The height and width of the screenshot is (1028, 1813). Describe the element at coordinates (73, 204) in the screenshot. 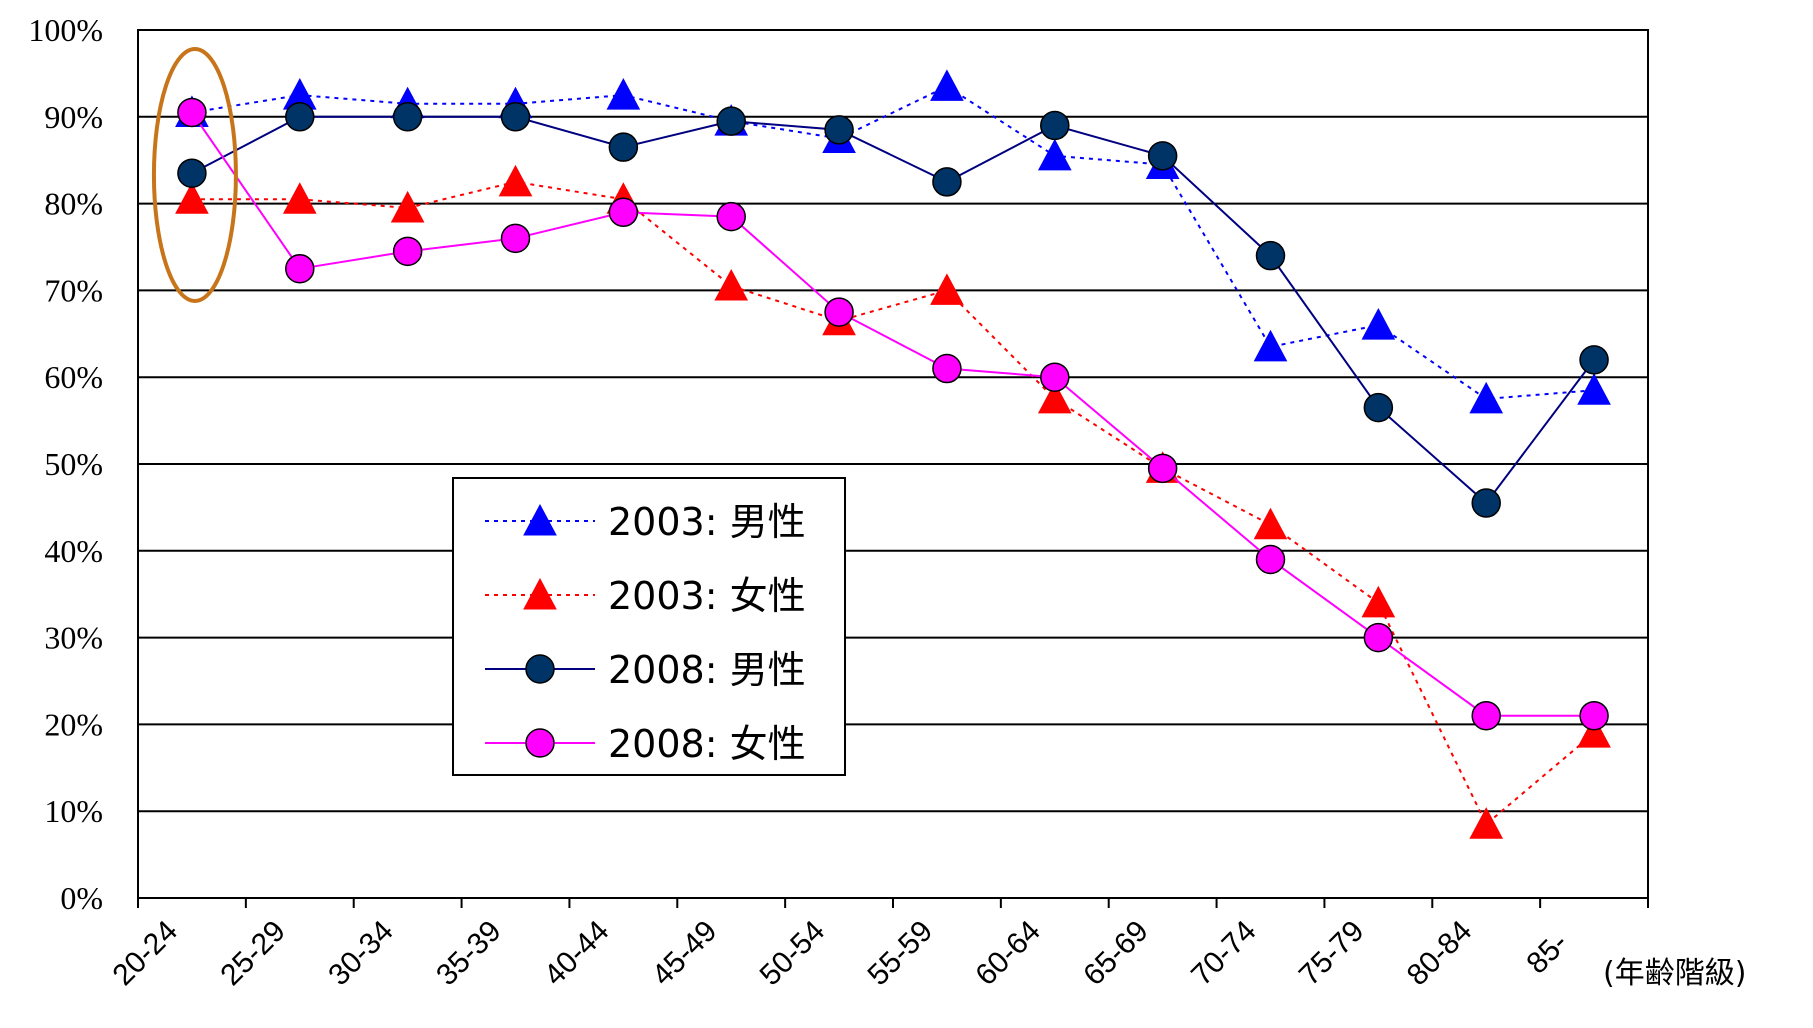

I see `y-tick-label: 80%` at that location.